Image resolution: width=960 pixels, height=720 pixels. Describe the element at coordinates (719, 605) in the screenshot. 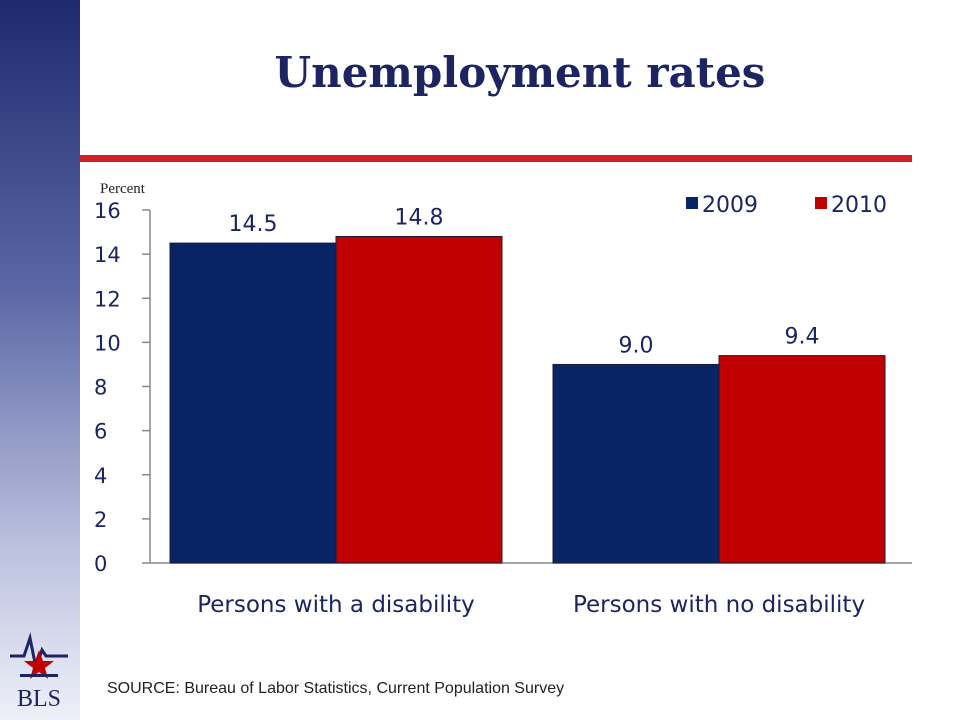

I see `x-category-label: Persons with no disability` at that location.